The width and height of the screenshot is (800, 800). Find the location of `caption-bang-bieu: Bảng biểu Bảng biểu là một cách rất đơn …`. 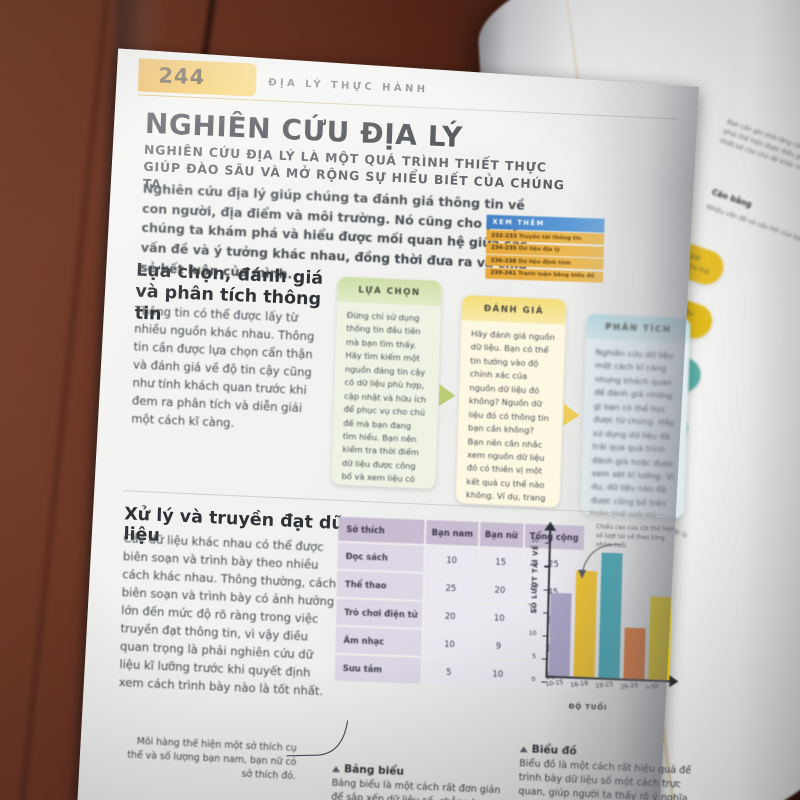

caption-bang-bieu: Bảng biểu Bảng biểu là một cách rất đơn … is located at coordinates (418, 781).